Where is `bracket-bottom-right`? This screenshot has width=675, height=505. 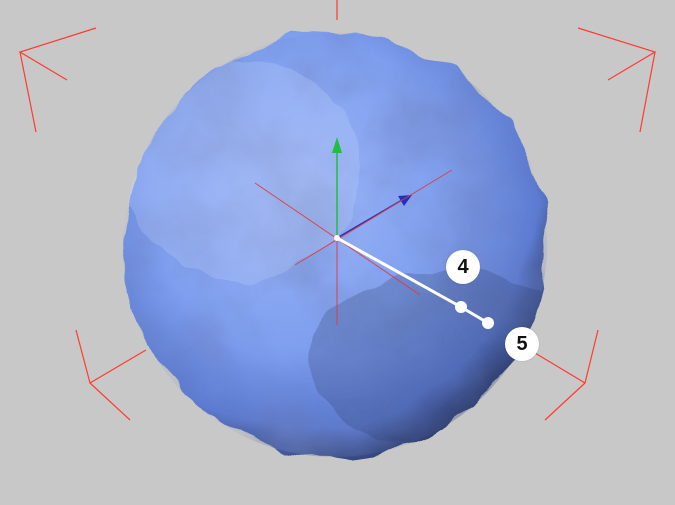
bracket-bottom-right is located at coordinates (564, 375).